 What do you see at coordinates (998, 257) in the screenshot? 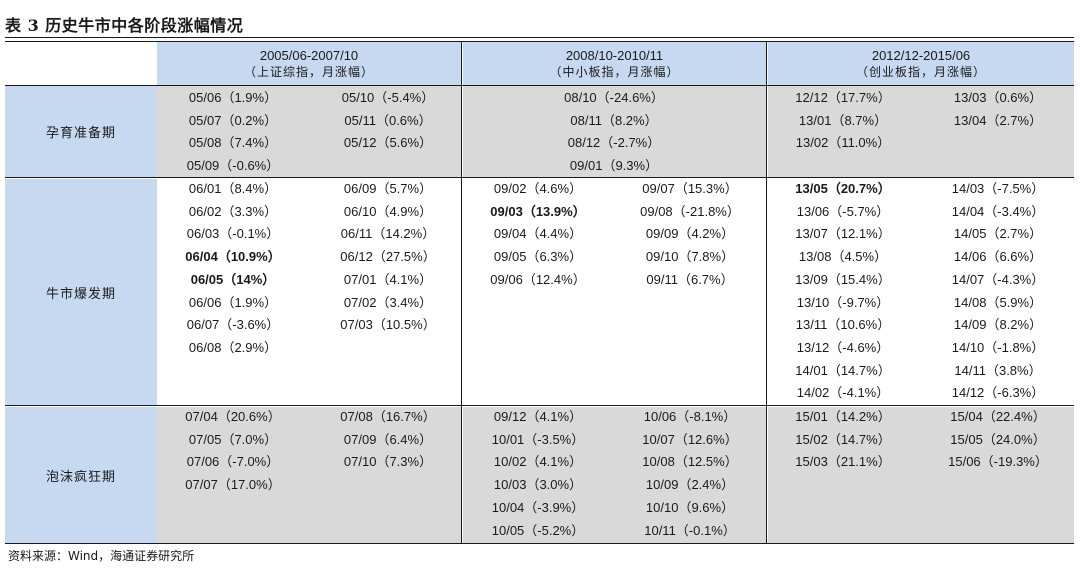
I see `table-cell: 14/06（6.6%）` at bounding box center [998, 257].